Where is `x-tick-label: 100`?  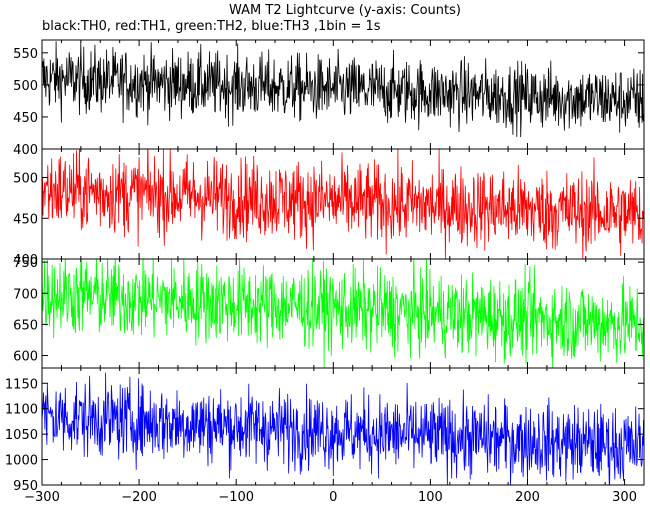
x-tick-label: 100 is located at coordinates (430, 497).